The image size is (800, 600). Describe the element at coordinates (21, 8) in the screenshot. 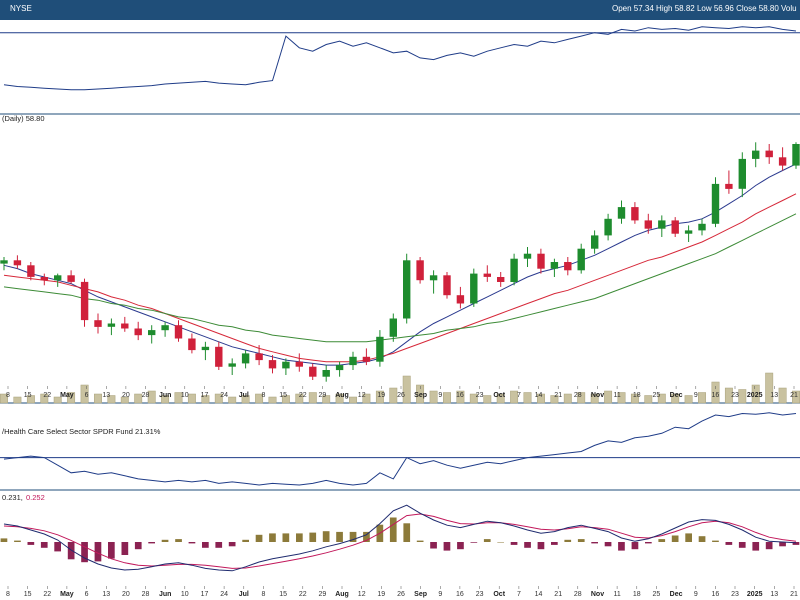

I see `exchange-label: NYSE` at that location.